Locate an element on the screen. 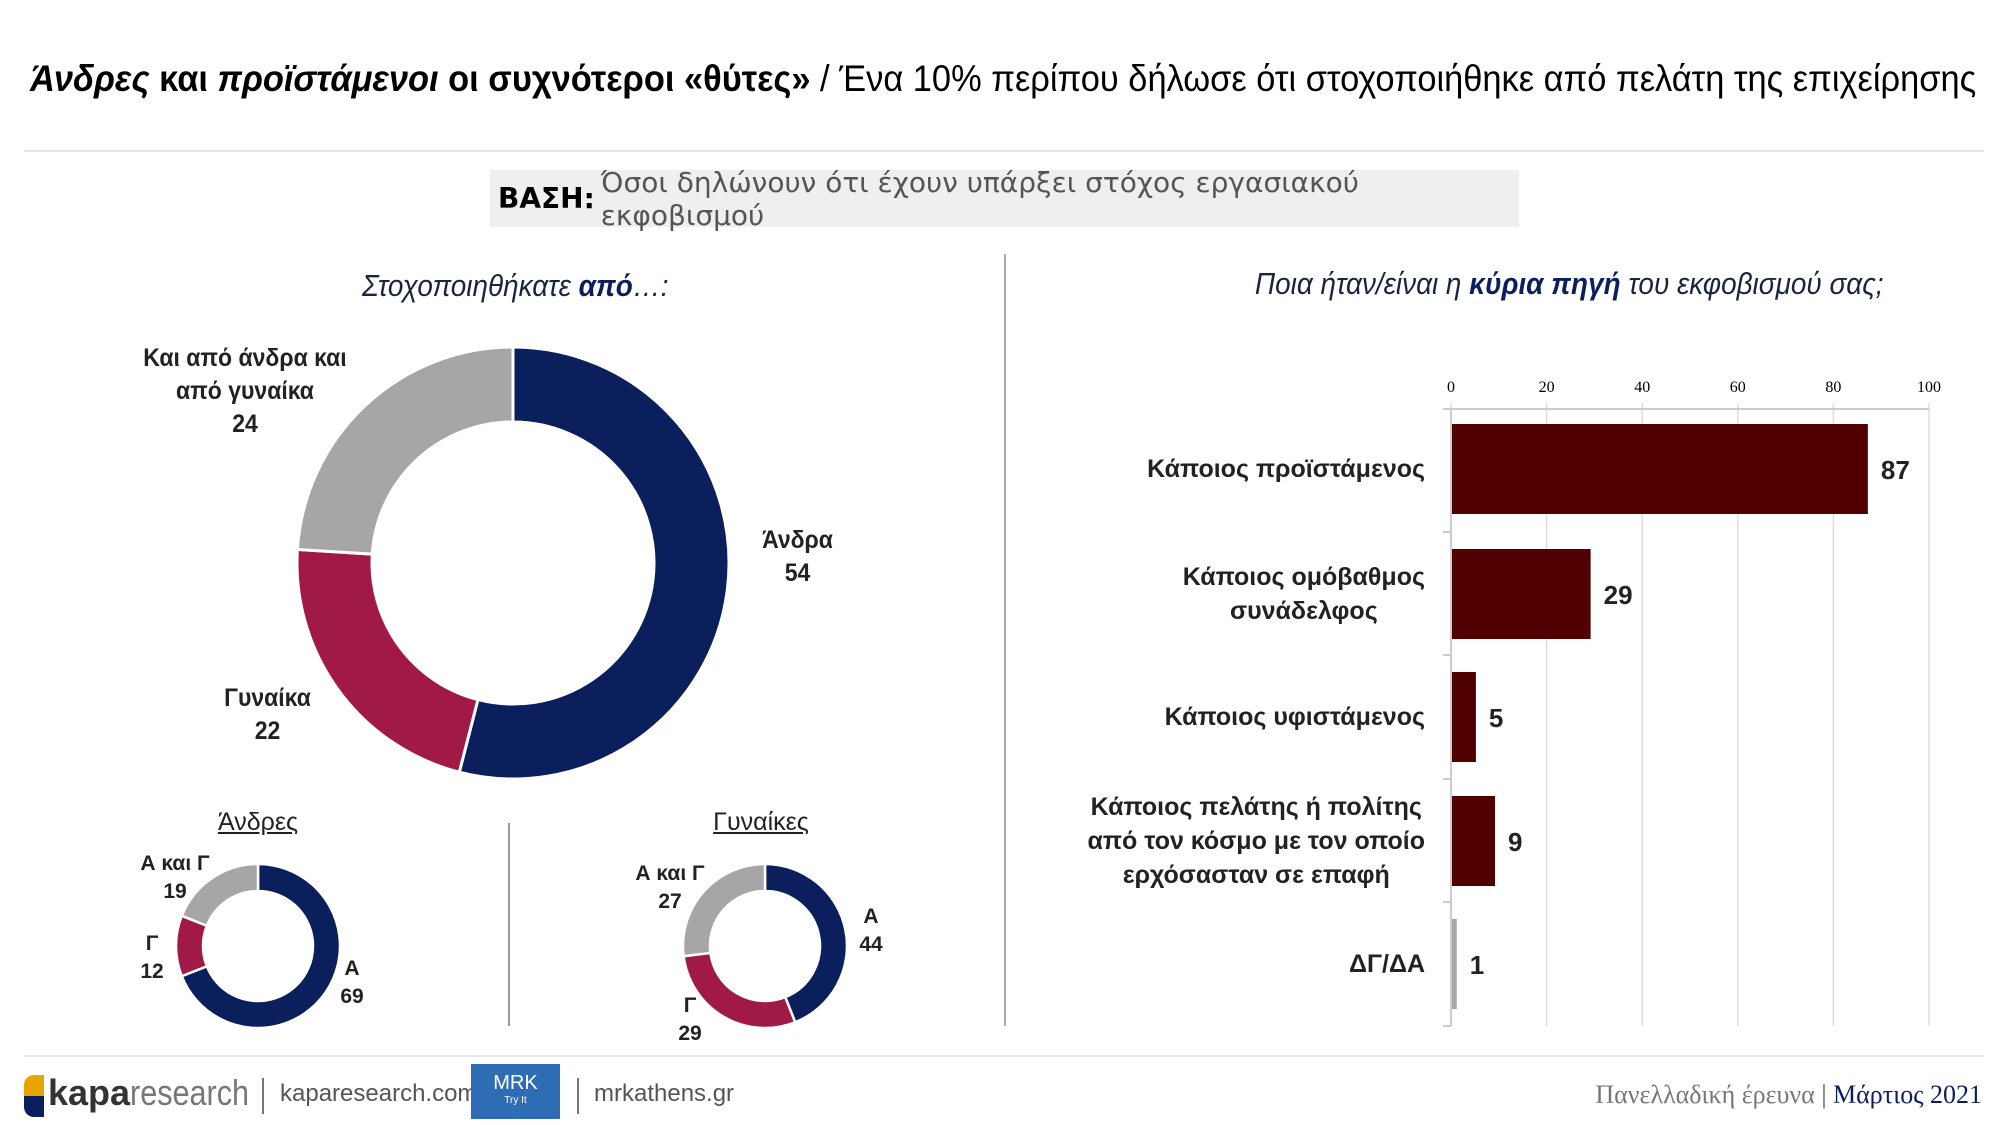 This screenshot has height=1125, width=2000. title-mid-1: και is located at coordinates (183, 78).